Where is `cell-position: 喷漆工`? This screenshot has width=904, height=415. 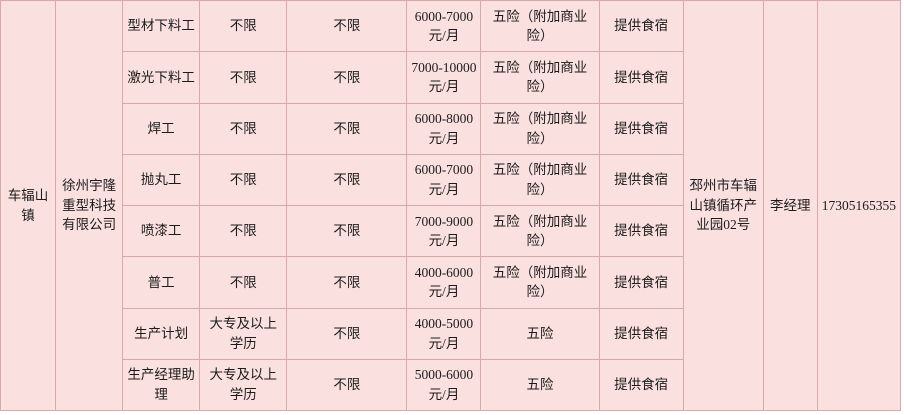 cell-position: 喷漆工 is located at coordinates (161, 231).